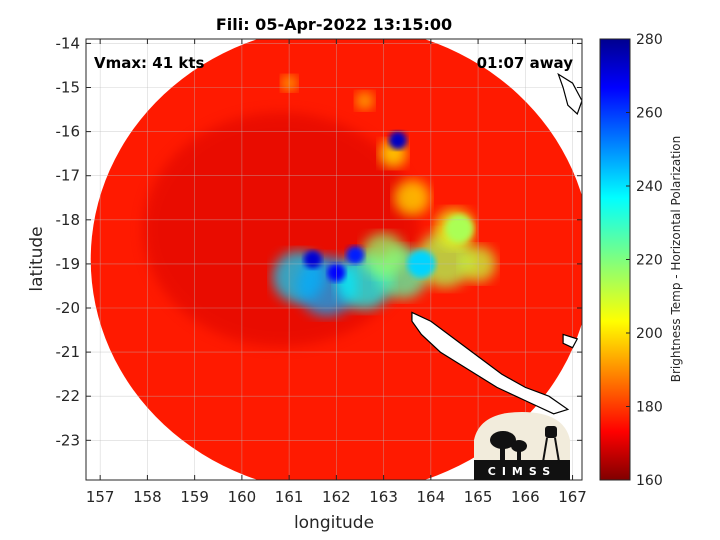 Image resolution: width=720 pixels, height=540 pixels. What do you see at coordinates (68, 43) in the screenshot?
I see `y-tick-label: -14` at bounding box center [68, 43].